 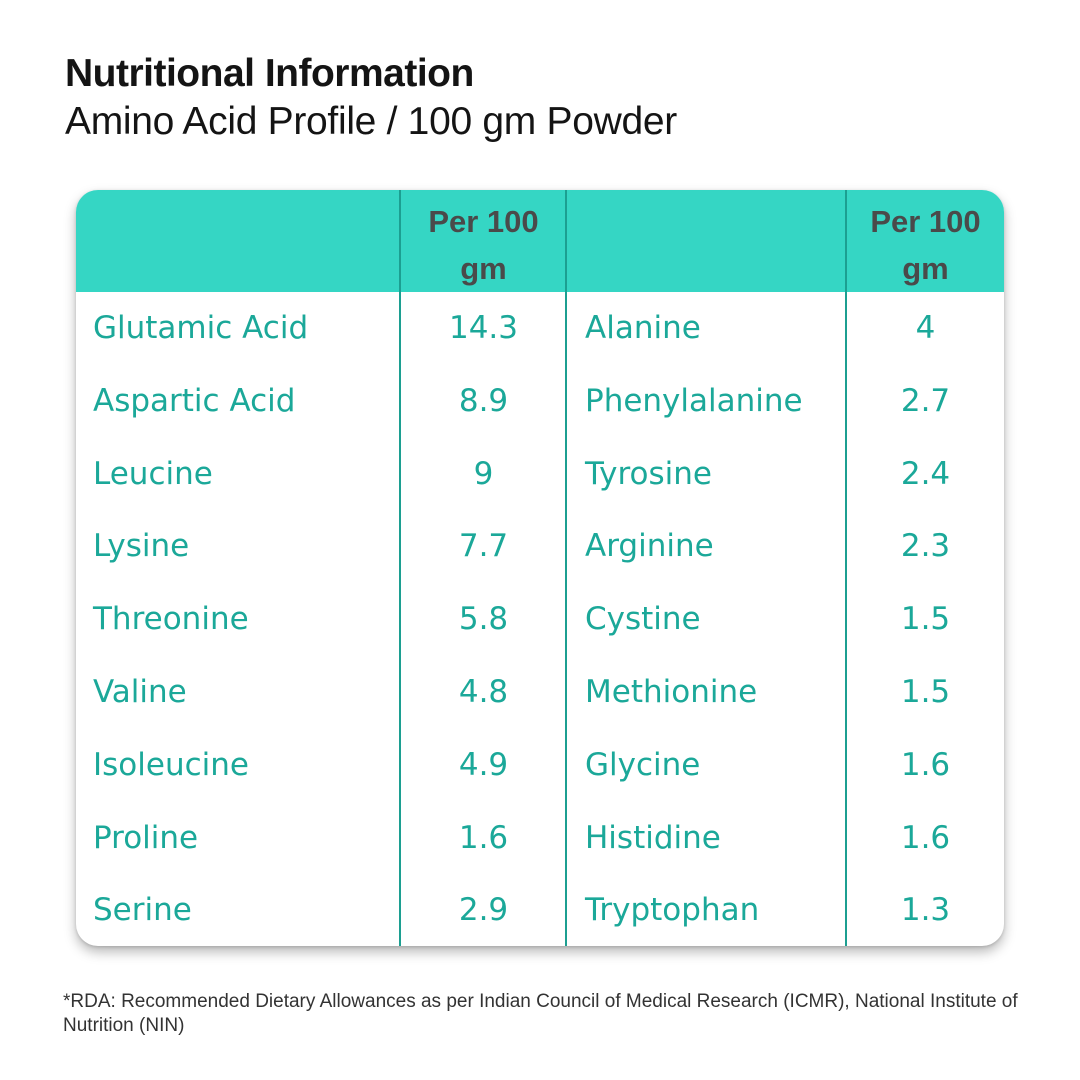 What do you see at coordinates (540, 838) in the screenshot?
I see `table-row: Proline 1.6 Histidine 1.6` at bounding box center [540, 838].